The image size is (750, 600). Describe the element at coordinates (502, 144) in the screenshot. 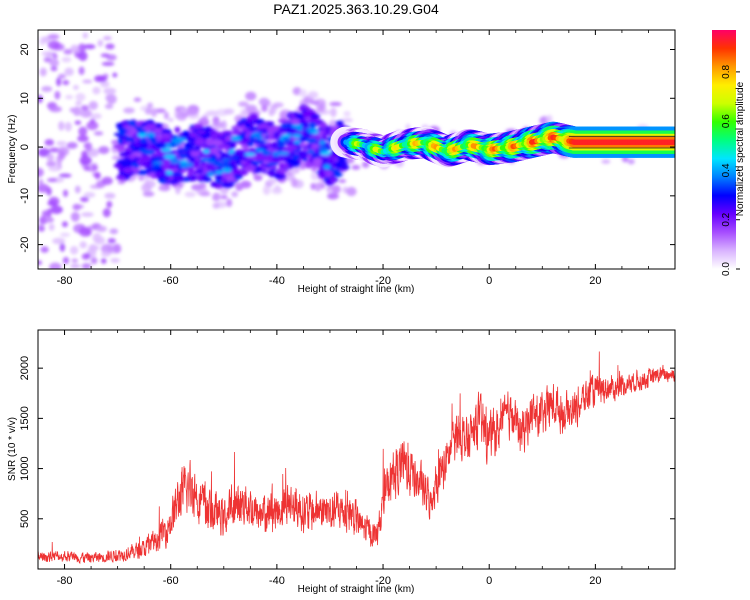

I see `coherent-ridge` at that location.